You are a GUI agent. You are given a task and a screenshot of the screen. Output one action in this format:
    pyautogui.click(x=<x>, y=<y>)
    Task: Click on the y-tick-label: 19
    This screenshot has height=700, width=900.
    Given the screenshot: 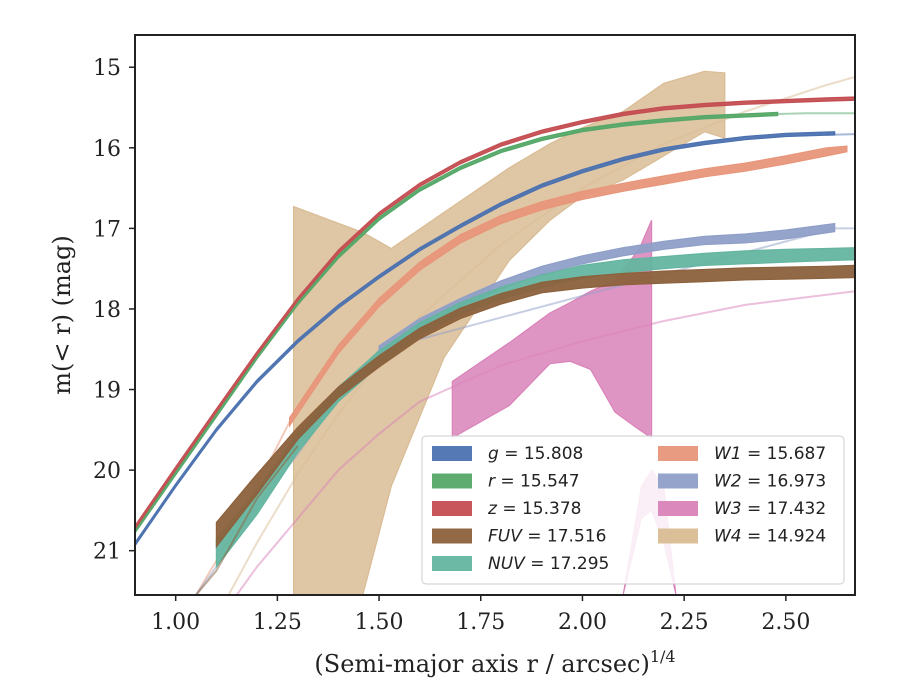 What is the action you would take?
    pyautogui.click(x=107, y=391)
    